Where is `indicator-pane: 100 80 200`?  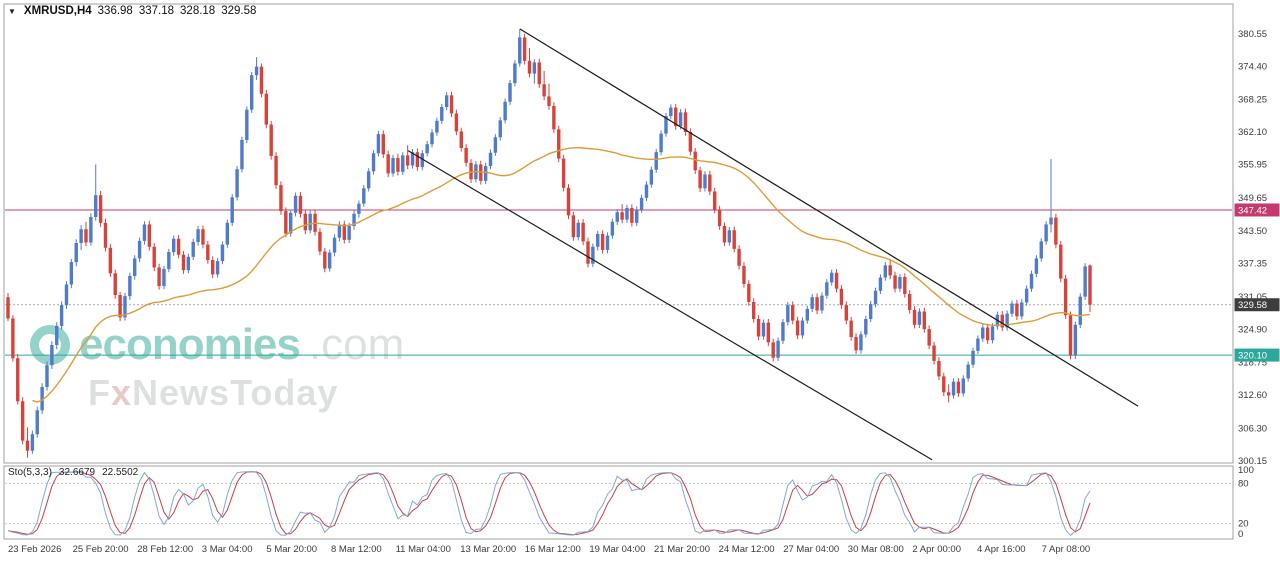 indicator-pane: 100 80 200 is located at coordinates (629, 502).